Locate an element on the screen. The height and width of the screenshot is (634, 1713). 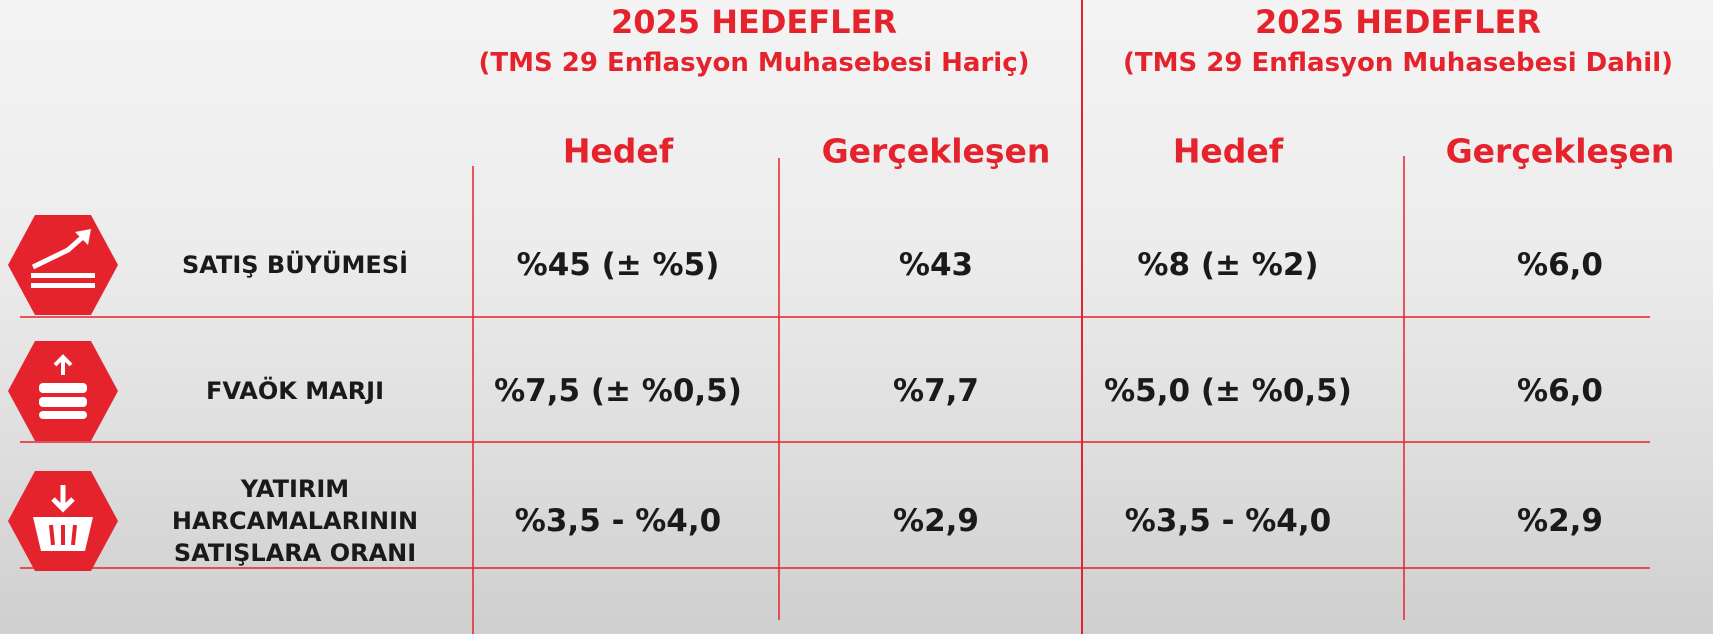
row-label: SATIŞLARA ORANI is located at coordinates (295, 553).